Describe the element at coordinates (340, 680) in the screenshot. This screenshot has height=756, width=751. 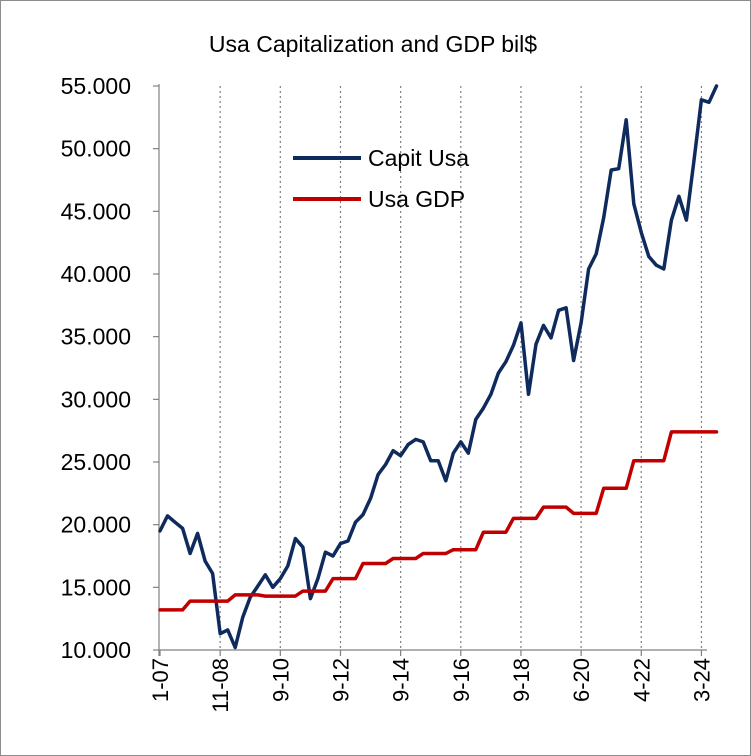
I see `x-tick-label: 9-12` at that location.